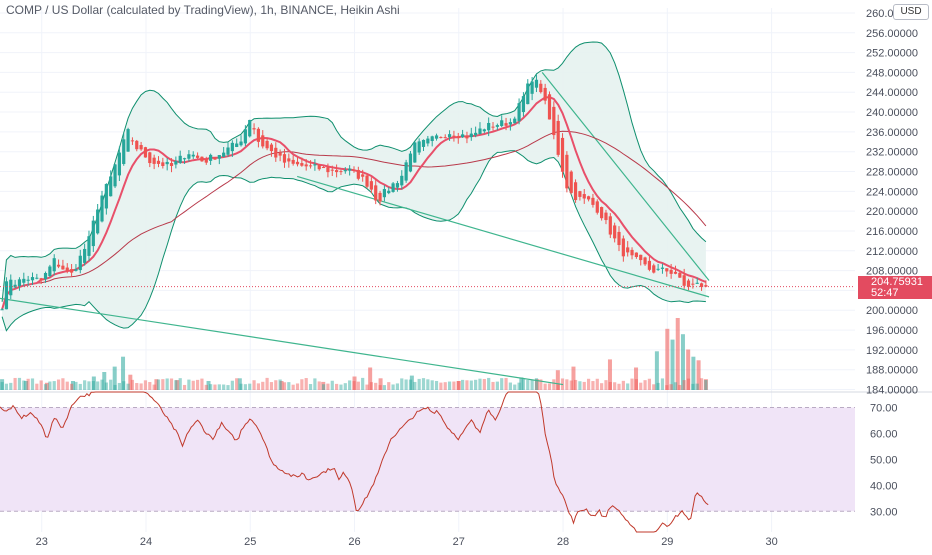  I want to click on price-tick-label: 232.00000, so click(892, 153).